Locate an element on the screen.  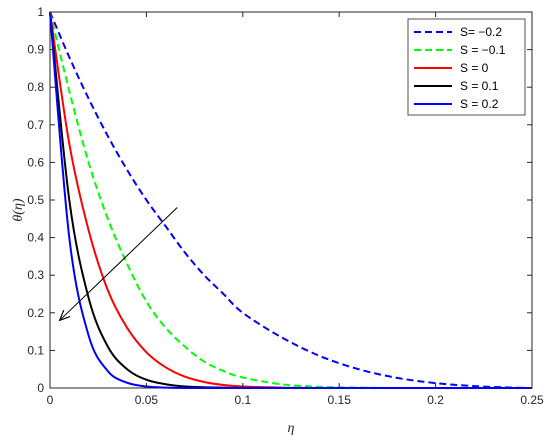
legend-label-3: S = 0.1 is located at coordinates (479, 86).